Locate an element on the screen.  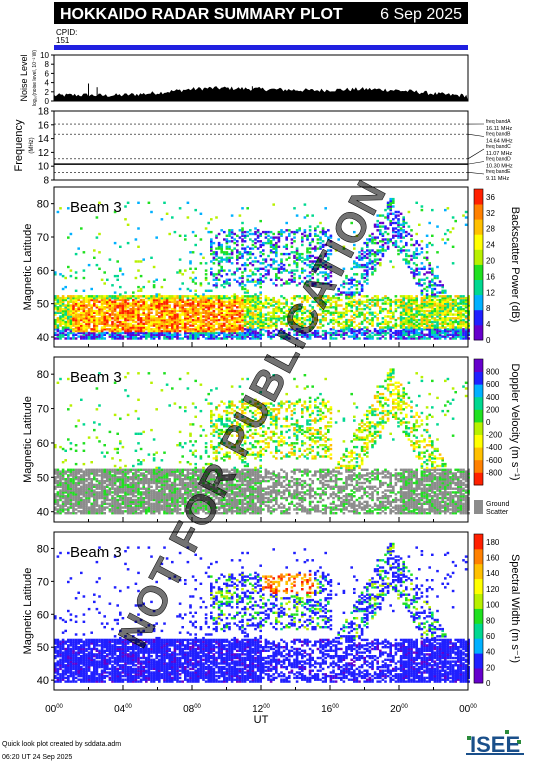
power-colorbar-swatch is located at coordinates (478, 227).